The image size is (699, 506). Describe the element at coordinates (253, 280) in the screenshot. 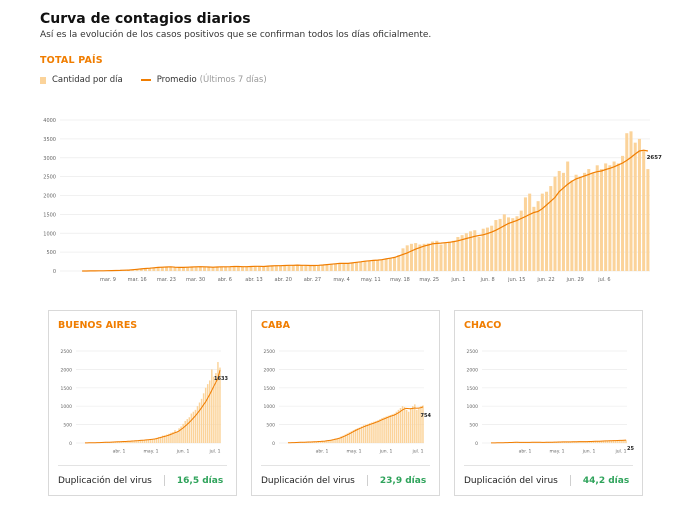

I see `x-tick-label: abr. 13` at that location.